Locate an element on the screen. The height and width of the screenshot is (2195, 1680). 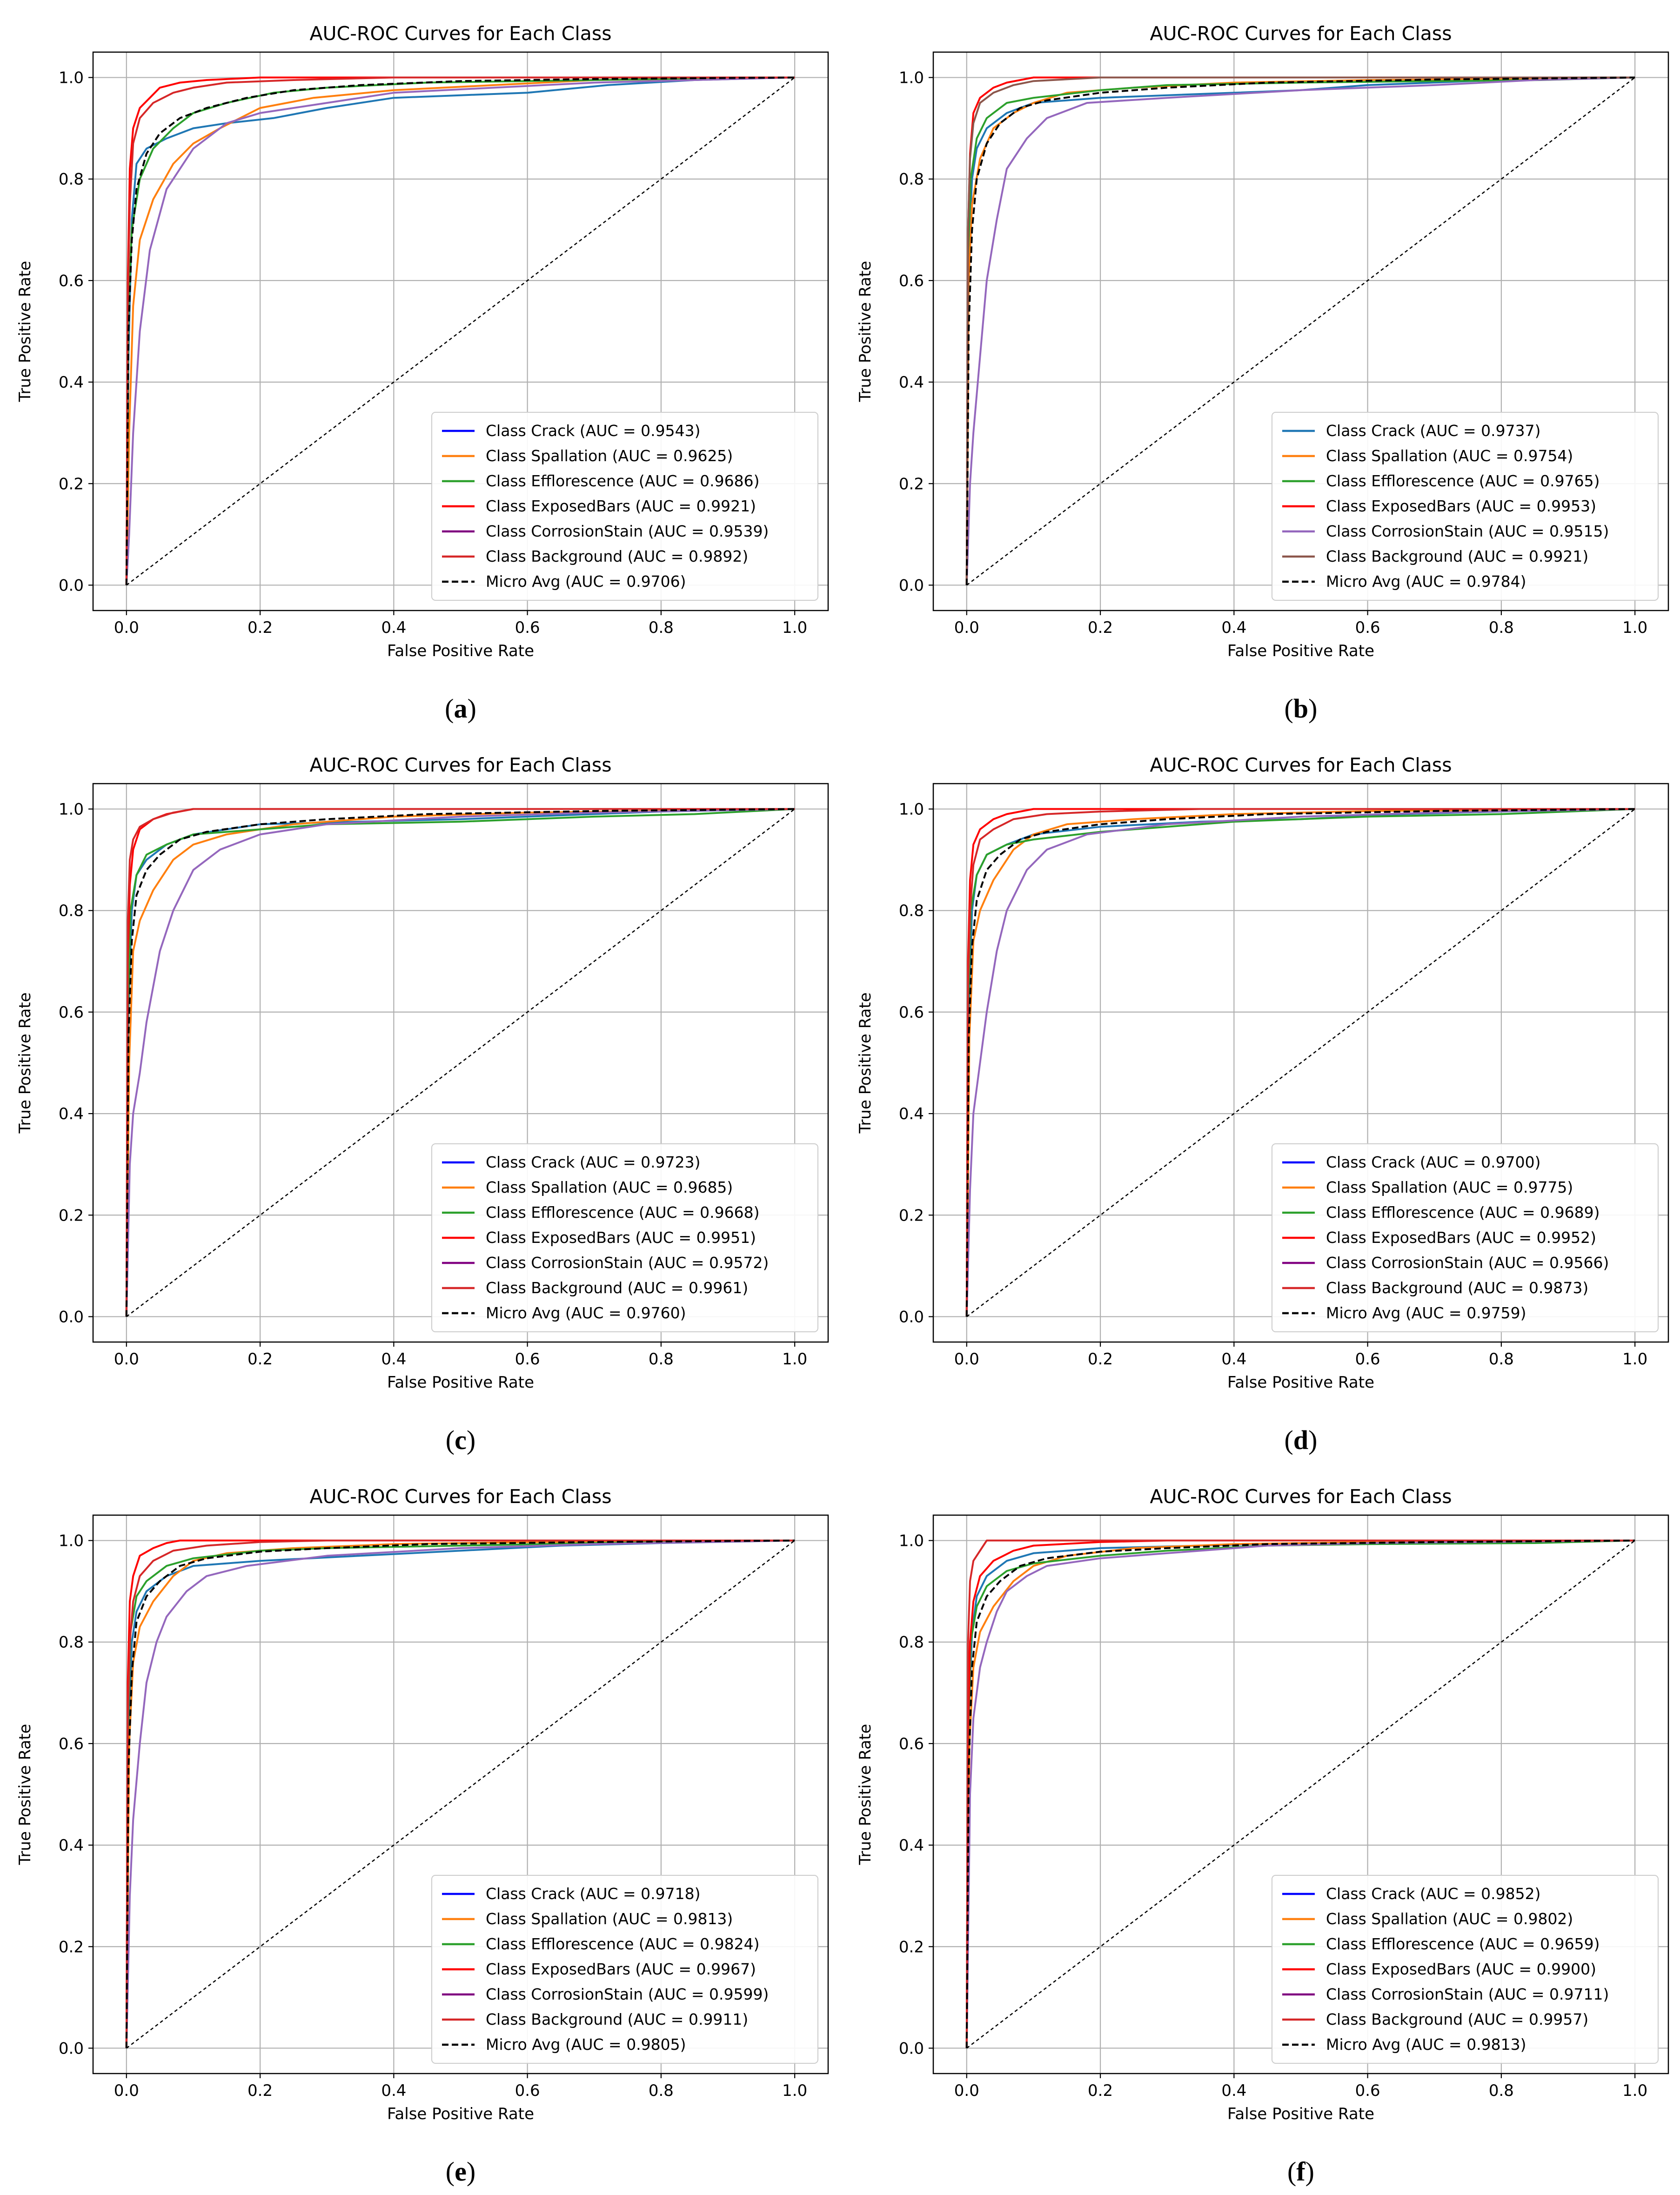
legend-label: Class CorrosionStain (AUC = 0.9711) is located at coordinates (1467, 1994).